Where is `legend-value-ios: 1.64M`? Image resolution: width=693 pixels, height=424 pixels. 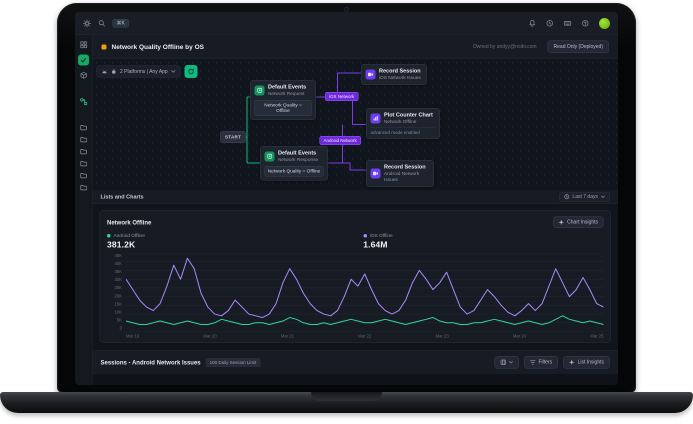
legend-value-ios: 1.64M is located at coordinates (375, 245).